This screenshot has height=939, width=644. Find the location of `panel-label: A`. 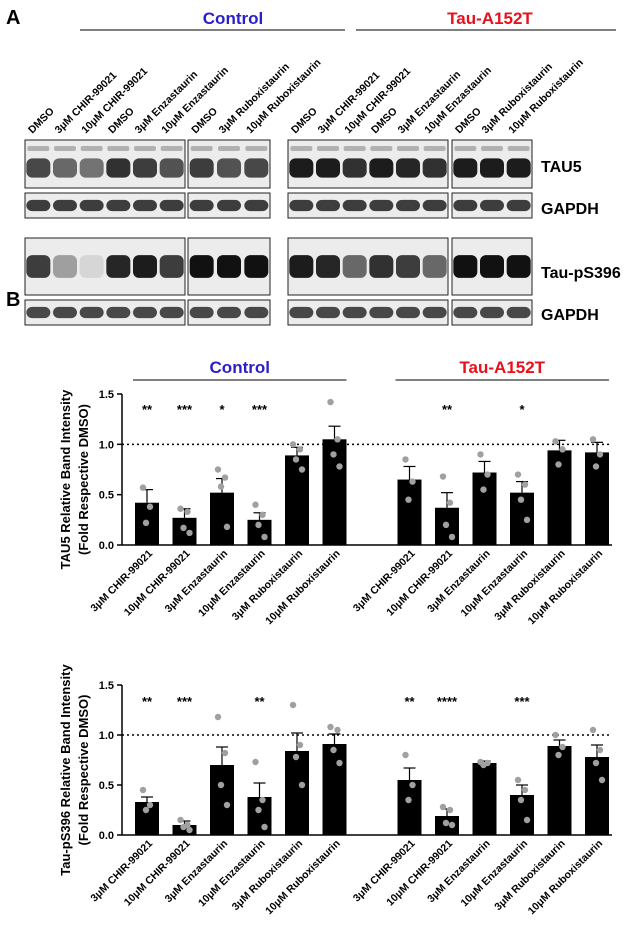

panel-label: A is located at coordinates (13, 18).